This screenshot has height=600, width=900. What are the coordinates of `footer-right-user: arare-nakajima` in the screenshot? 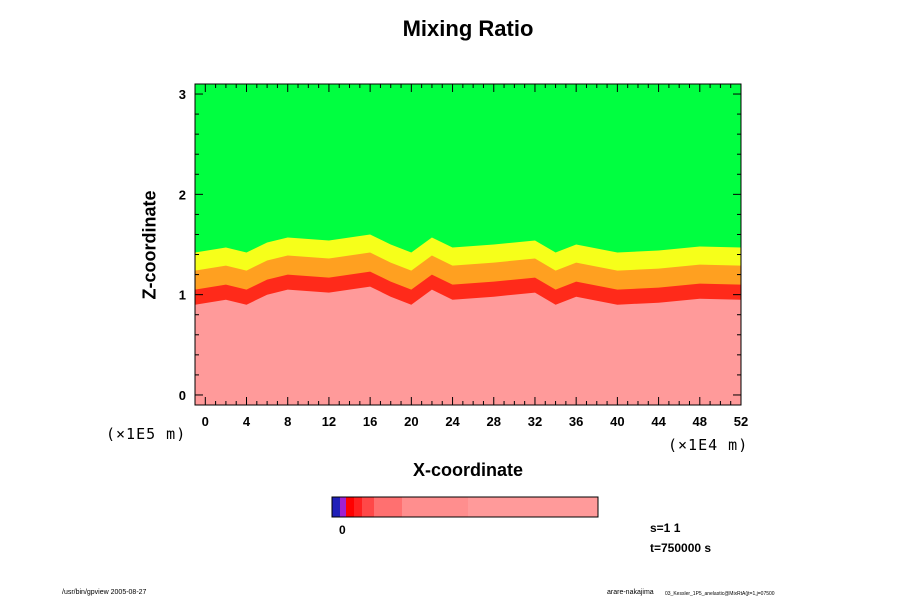 It's located at (630, 592).